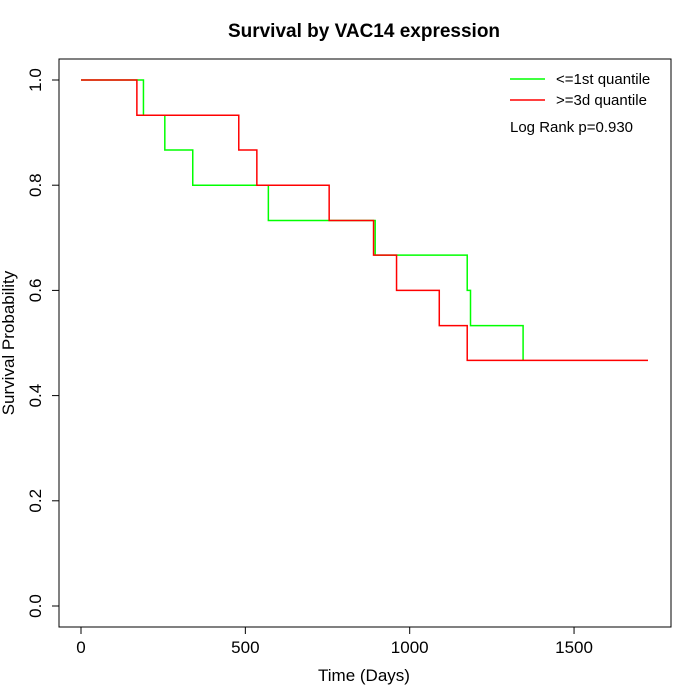 The height and width of the screenshot is (700, 700). Describe the element at coordinates (245, 647) in the screenshot. I see `x-tick-label: 500` at that location.